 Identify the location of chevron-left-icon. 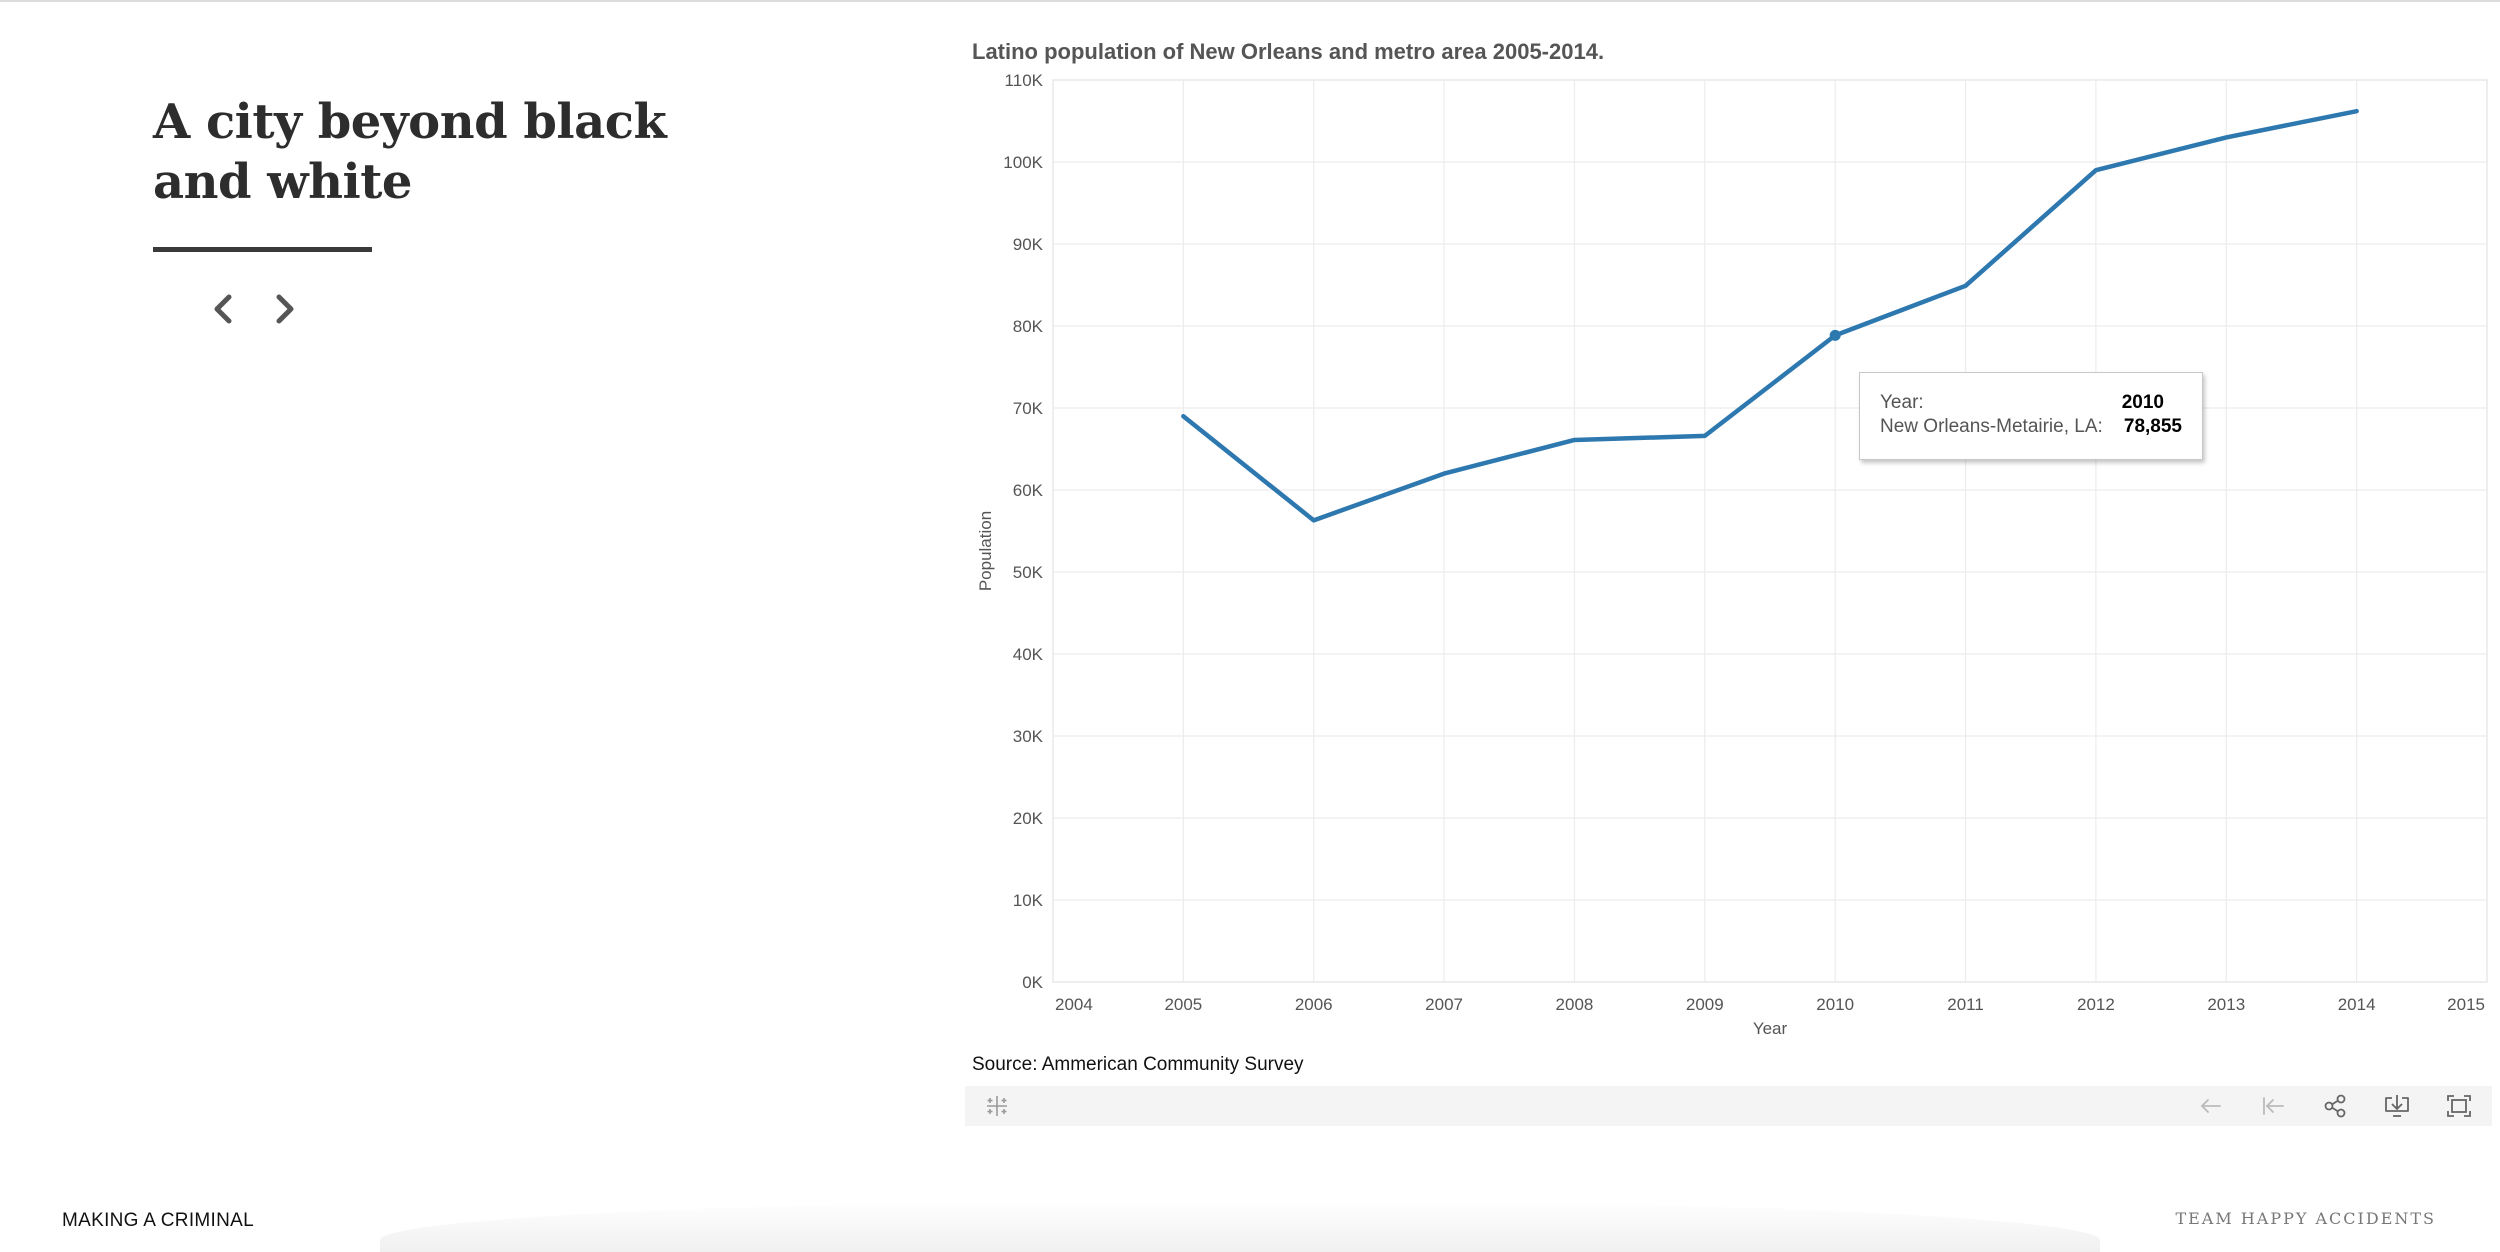
(223, 309).